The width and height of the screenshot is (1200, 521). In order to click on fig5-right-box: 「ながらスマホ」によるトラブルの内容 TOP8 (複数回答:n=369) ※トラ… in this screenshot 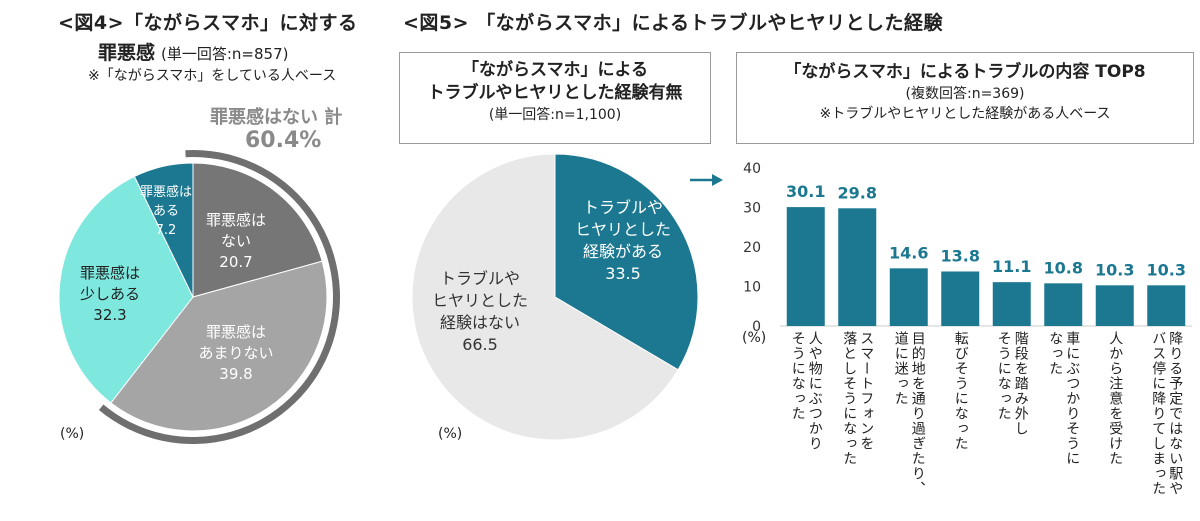, I will do `click(965, 98)`.